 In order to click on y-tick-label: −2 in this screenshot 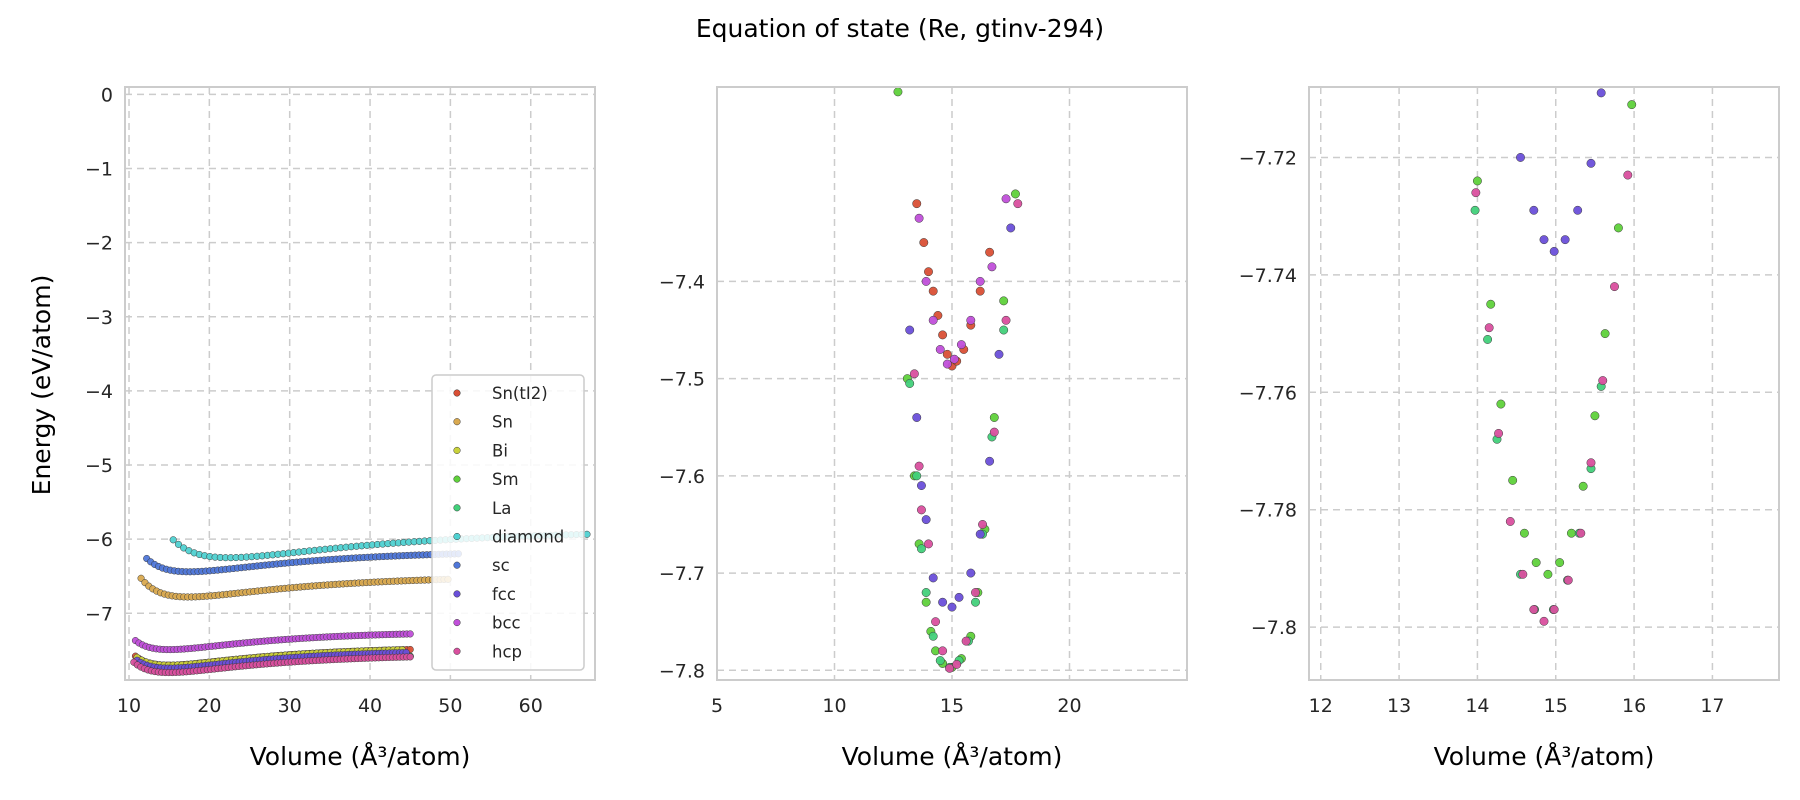, I will do `click(99, 244)`.